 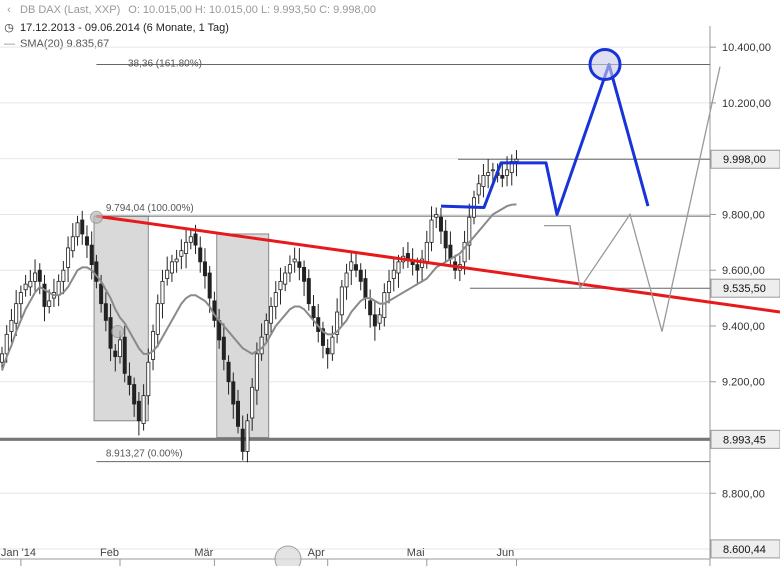 What do you see at coordinates (9, 10) in the screenshot?
I see `chevron-icon: ‹` at bounding box center [9, 10].